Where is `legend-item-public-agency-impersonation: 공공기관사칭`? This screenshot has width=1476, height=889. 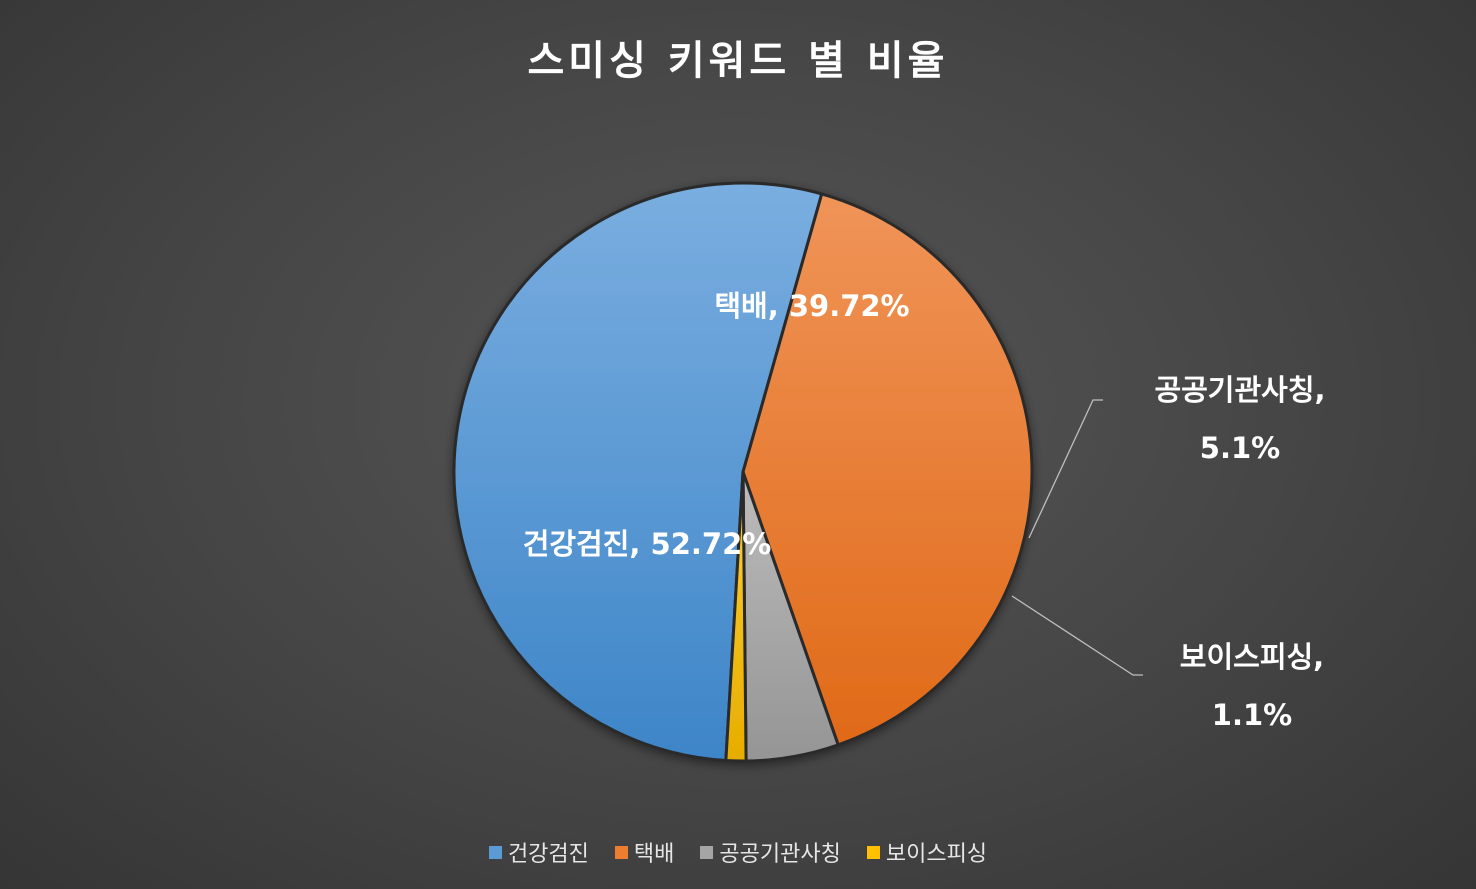 legend-item-public-agency-impersonation: 공공기관사칭 is located at coordinates (770, 852).